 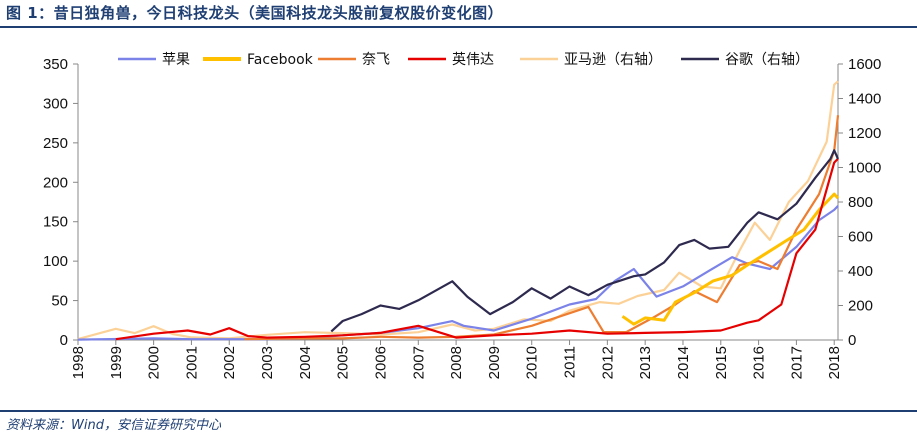 What do you see at coordinates (721, 362) in the screenshot?
I see `x-tick-label: 2015` at bounding box center [721, 362].